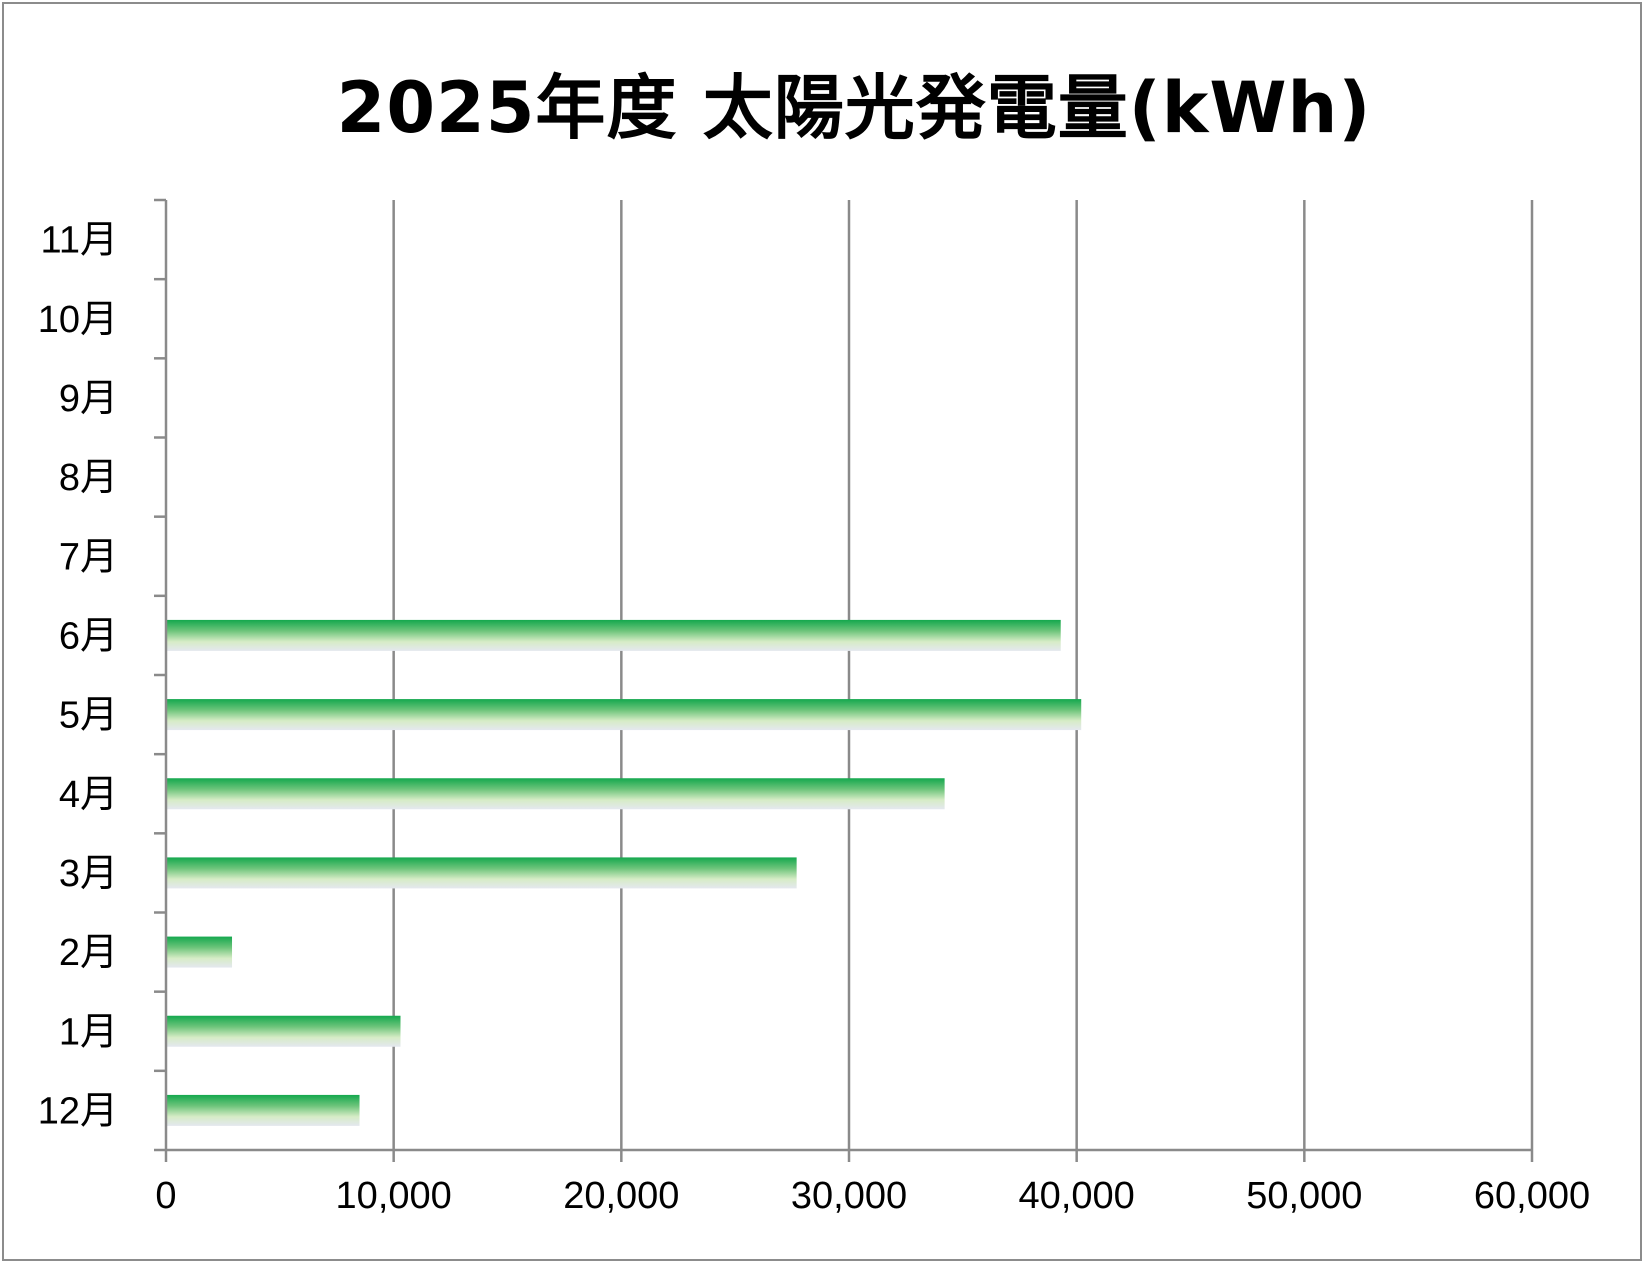 The width and height of the screenshot is (1648, 1267). Describe the element at coordinates (394, 1196) in the screenshot. I see `x-tick-label: 10,000` at that location.